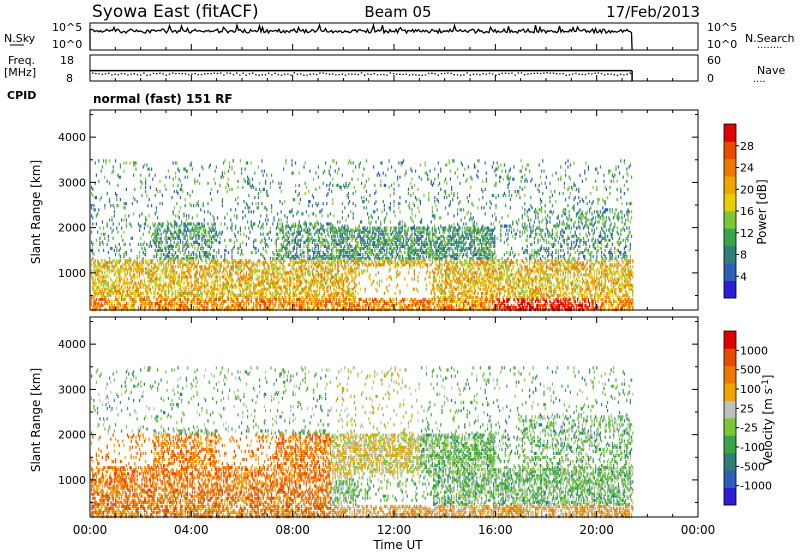  What do you see at coordinates (747, 146) in the screenshot?
I see `power-colorbar-label-tick: 28` at bounding box center [747, 146].